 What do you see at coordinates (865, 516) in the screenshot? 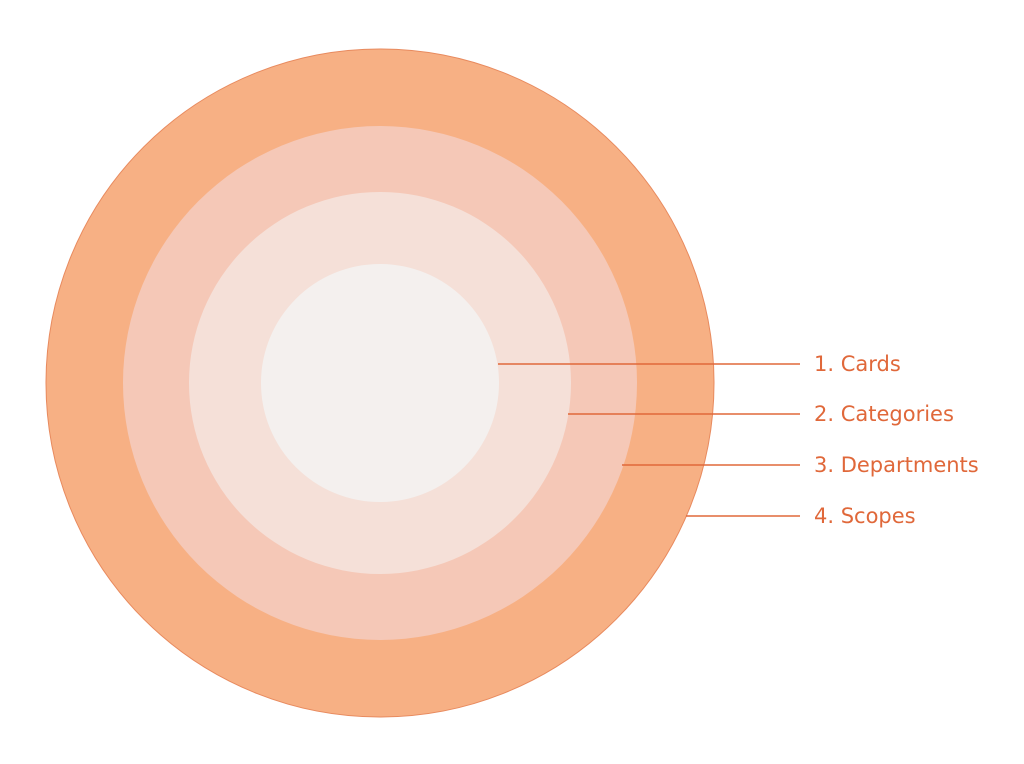
I see `scopes-label: 4. Scopes` at bounding box center [865, 516].